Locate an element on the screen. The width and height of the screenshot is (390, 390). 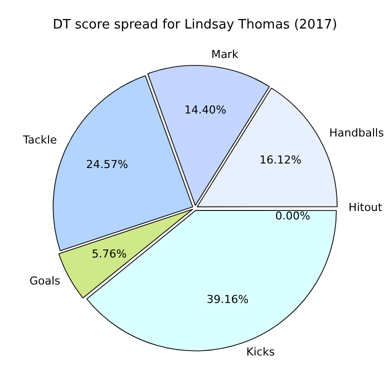
data-label: 5.76% is located at coordinates (109, 254).